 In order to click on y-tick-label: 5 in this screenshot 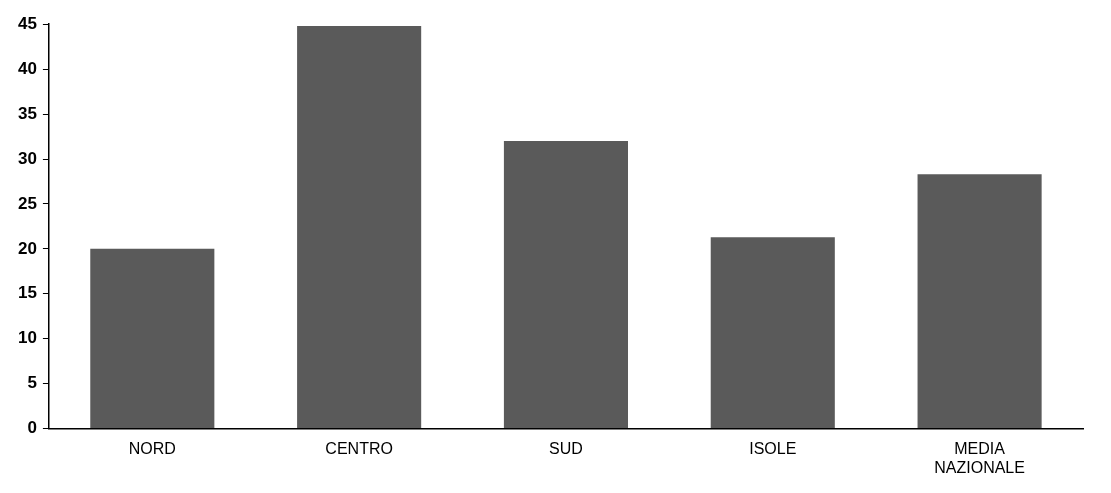, I will do `click(32, 383)`.